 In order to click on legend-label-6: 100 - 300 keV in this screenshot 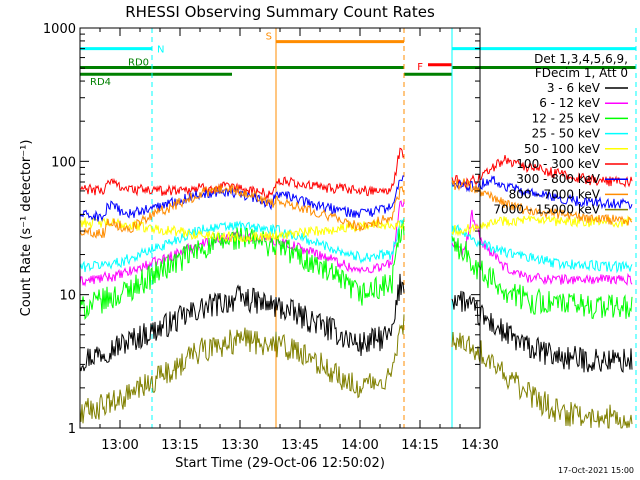, I will do `click(558, 164)`.